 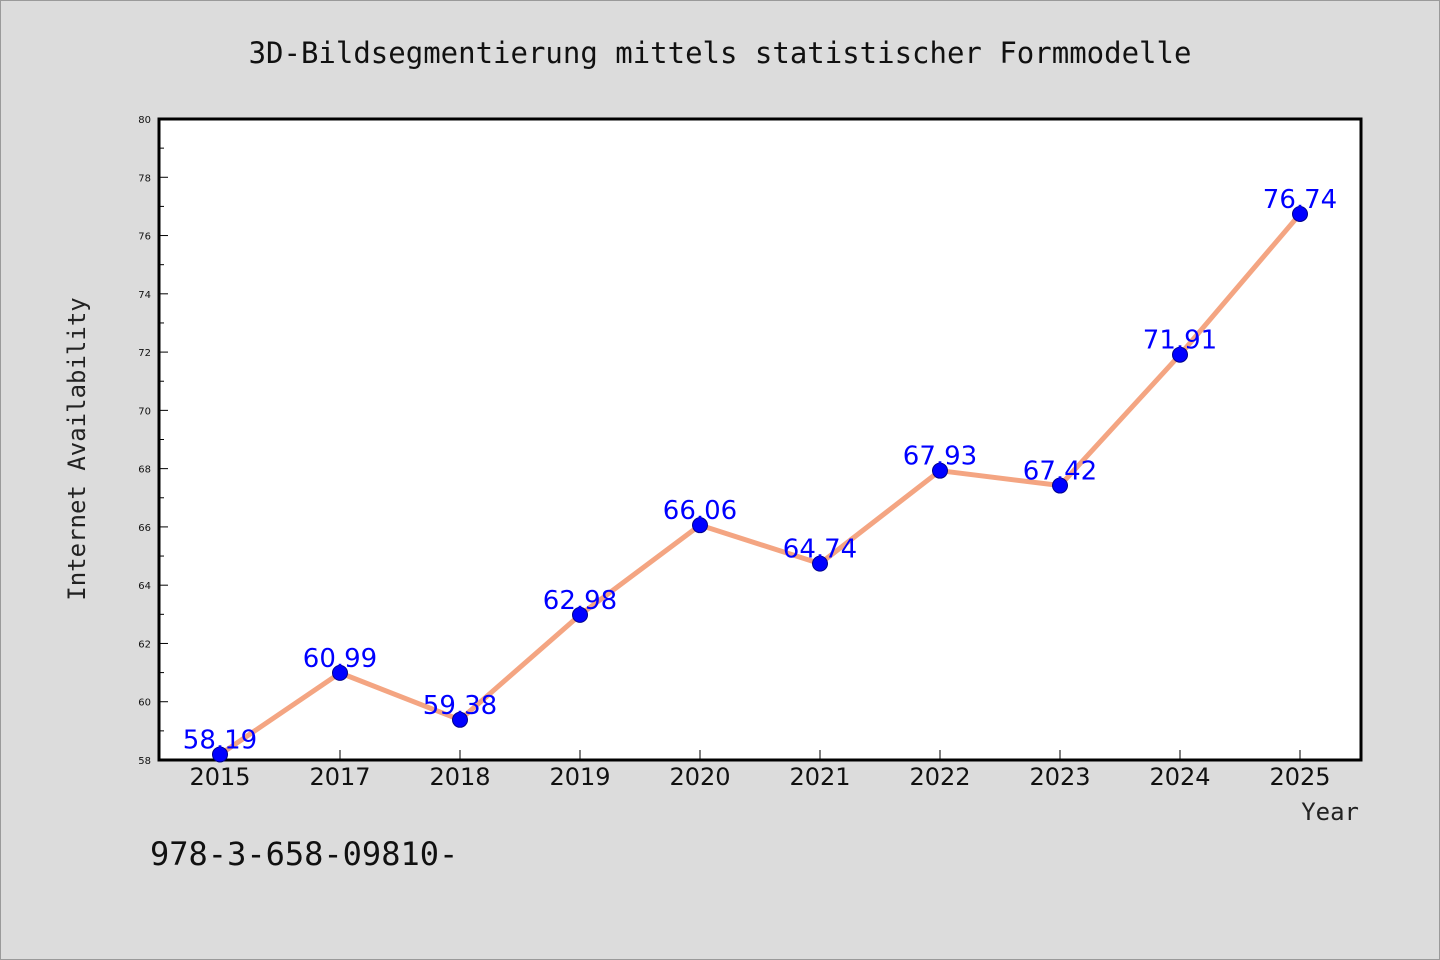 What do you see at coordinates (579, 777) in the screenshot?
I see `x-tick-label: 2019` at bounding box center [579, 777].